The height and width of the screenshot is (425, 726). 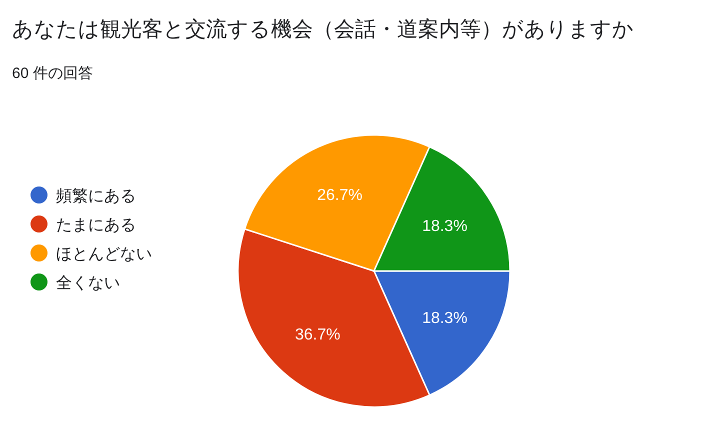 I want to click on data-label: 36.7%, so click(x=317, y=335).